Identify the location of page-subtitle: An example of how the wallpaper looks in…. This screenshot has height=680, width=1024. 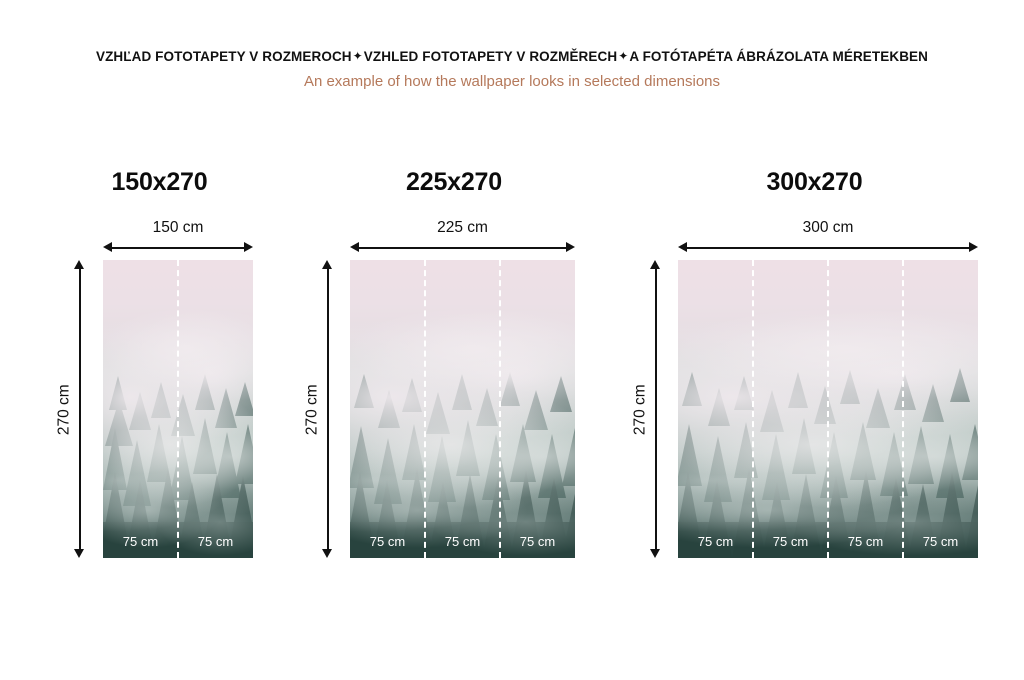
(512, 81).